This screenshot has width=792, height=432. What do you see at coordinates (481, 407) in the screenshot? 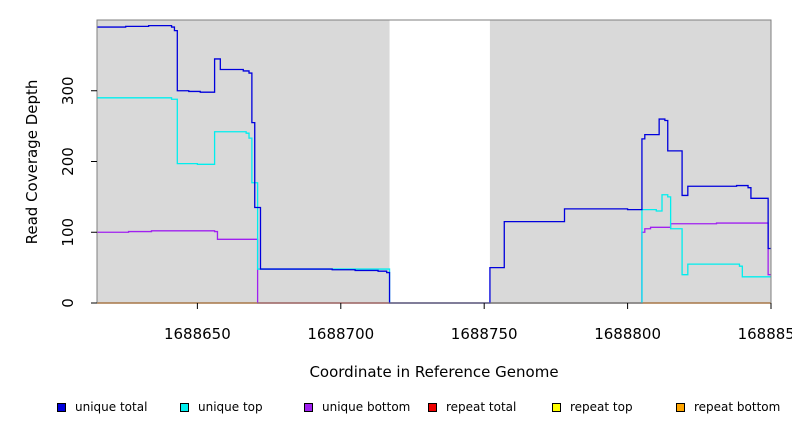
I see `legend-label: repeat total` at bounding box center [481, 407].